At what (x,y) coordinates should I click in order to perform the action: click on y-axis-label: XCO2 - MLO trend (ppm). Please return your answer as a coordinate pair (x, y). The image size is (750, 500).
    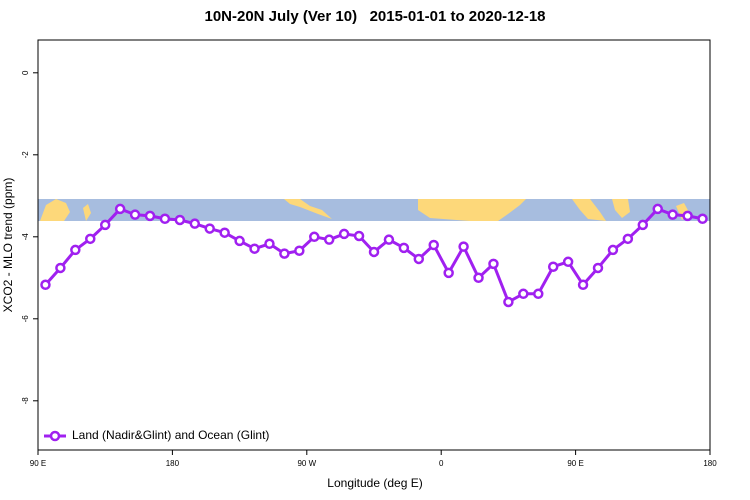
    Looking at the image, I should click on (8, 245).